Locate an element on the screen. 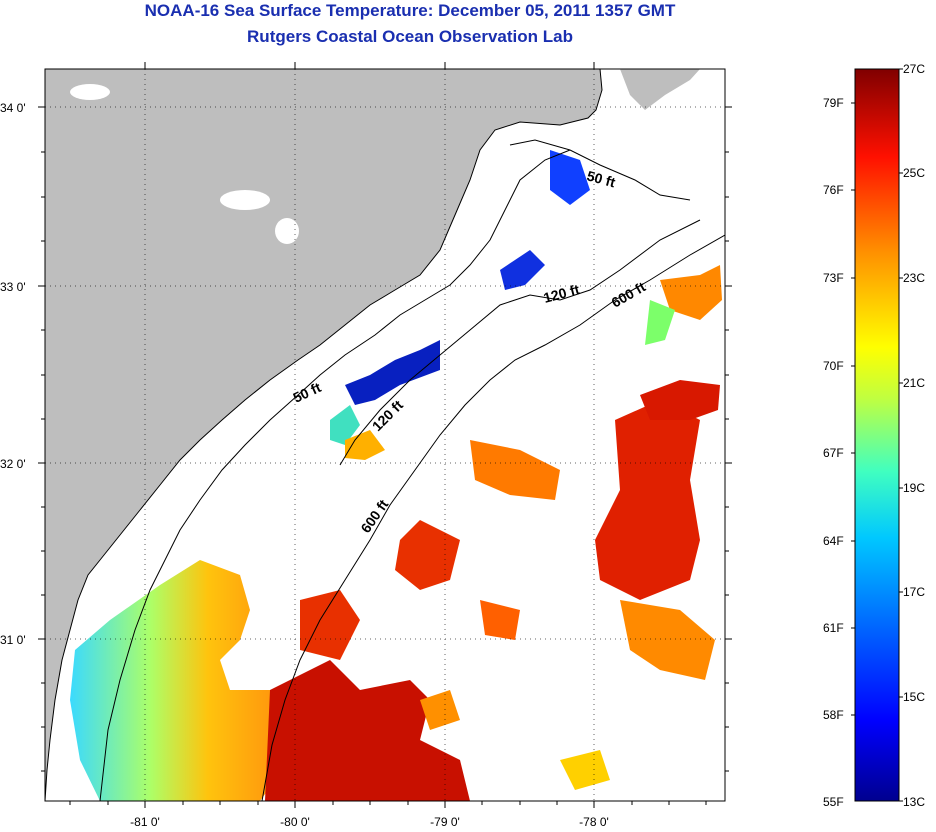  sst-patch-blue-mid is located at coordinates (522, 270).